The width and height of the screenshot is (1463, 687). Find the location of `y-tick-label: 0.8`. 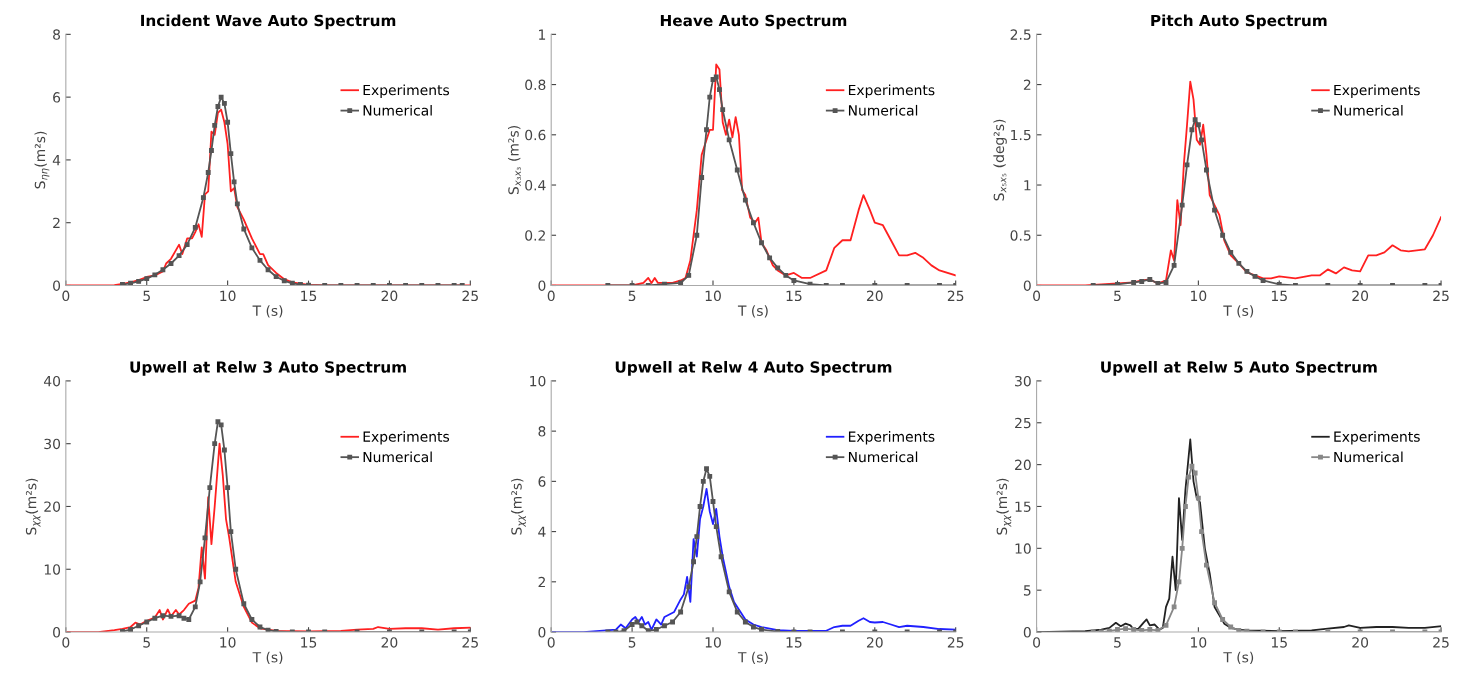

y-tick-label: 0.8 is located at coordinates (535, 85).